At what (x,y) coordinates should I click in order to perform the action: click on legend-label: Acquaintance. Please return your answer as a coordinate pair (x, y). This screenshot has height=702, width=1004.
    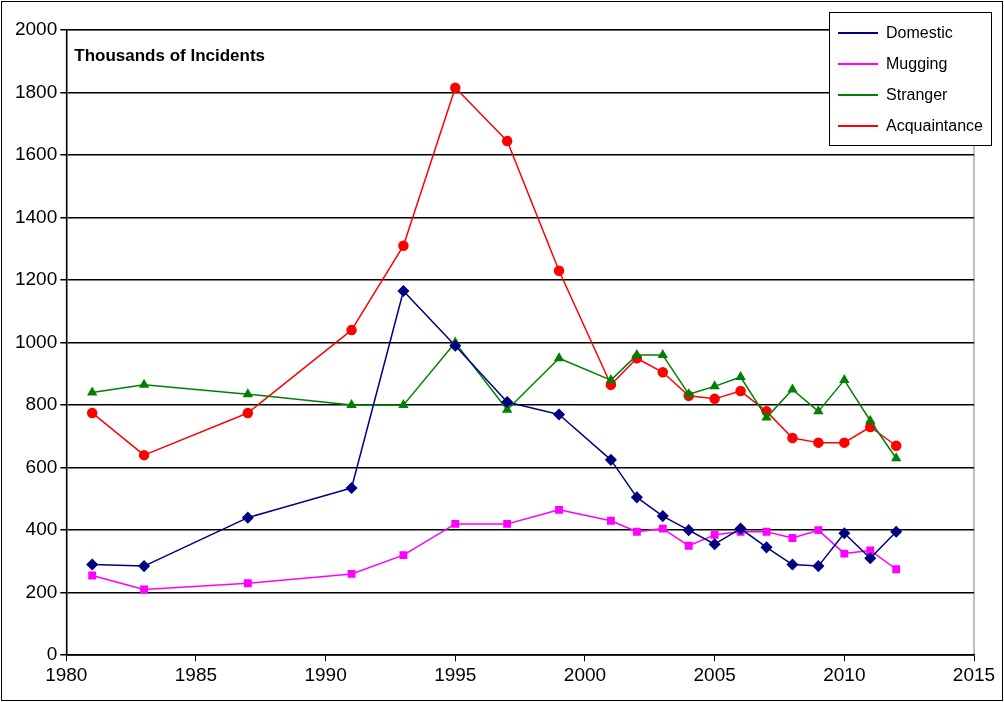
    Looking at the image, I should click on (934, 125).